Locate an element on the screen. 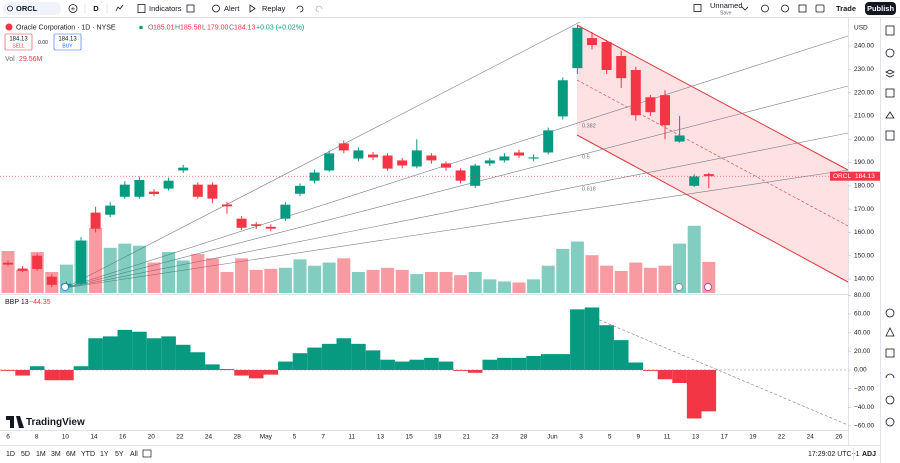 The image size is (900, 463). snapshot-button is located at coordinates (820, 8).